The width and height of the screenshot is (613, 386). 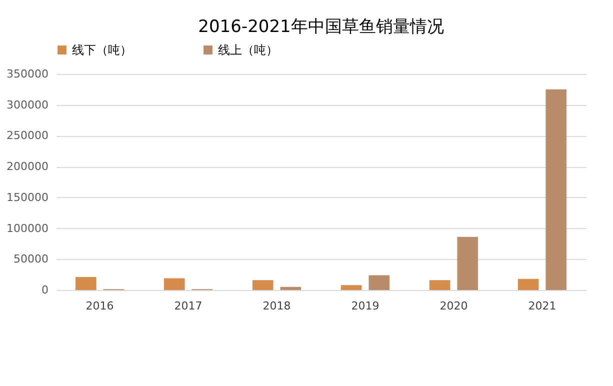 I want to click on x-tick-label: 2021, so click(x=542, y=306).